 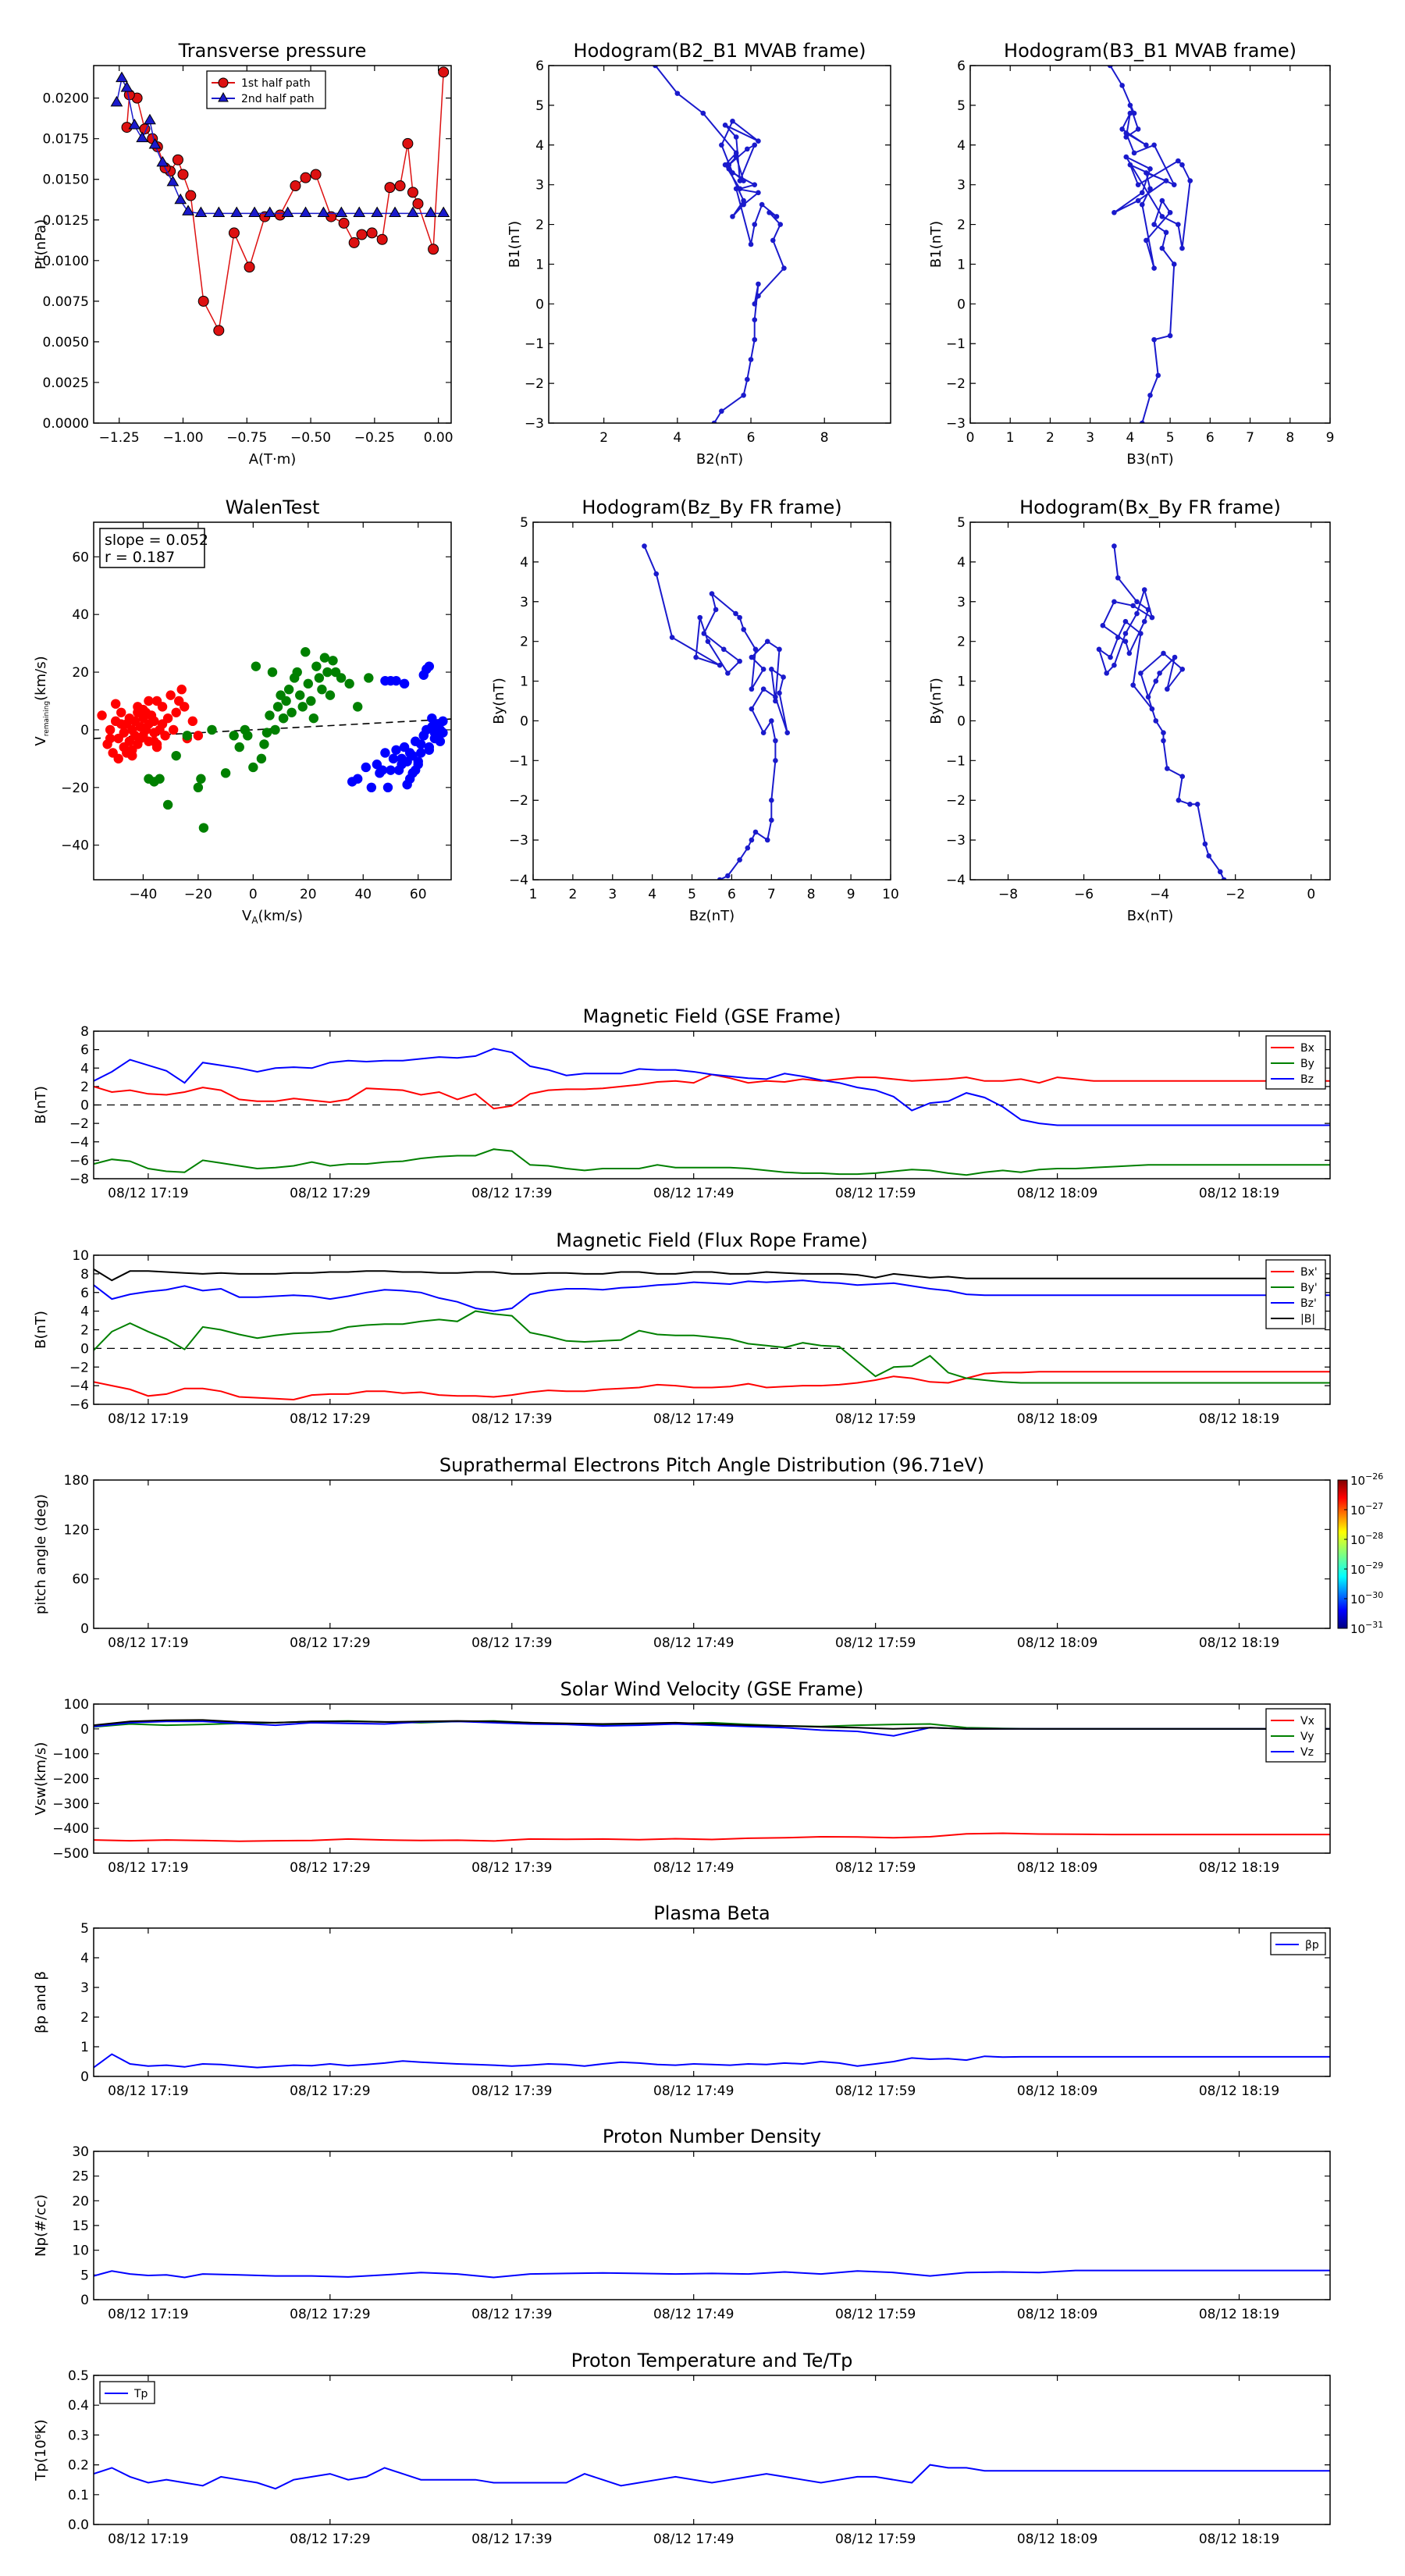 I want to click on y-tick-label: 2, so click(x=85, y=1331).